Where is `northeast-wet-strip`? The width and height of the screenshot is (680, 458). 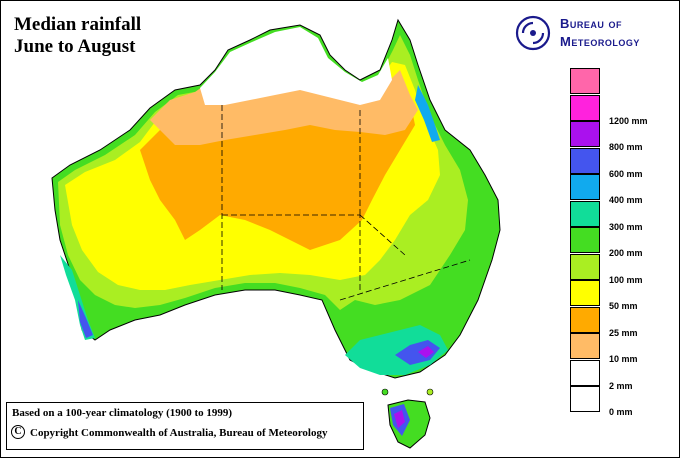 northeast-wet-strip is located at coordinates (427, 113).